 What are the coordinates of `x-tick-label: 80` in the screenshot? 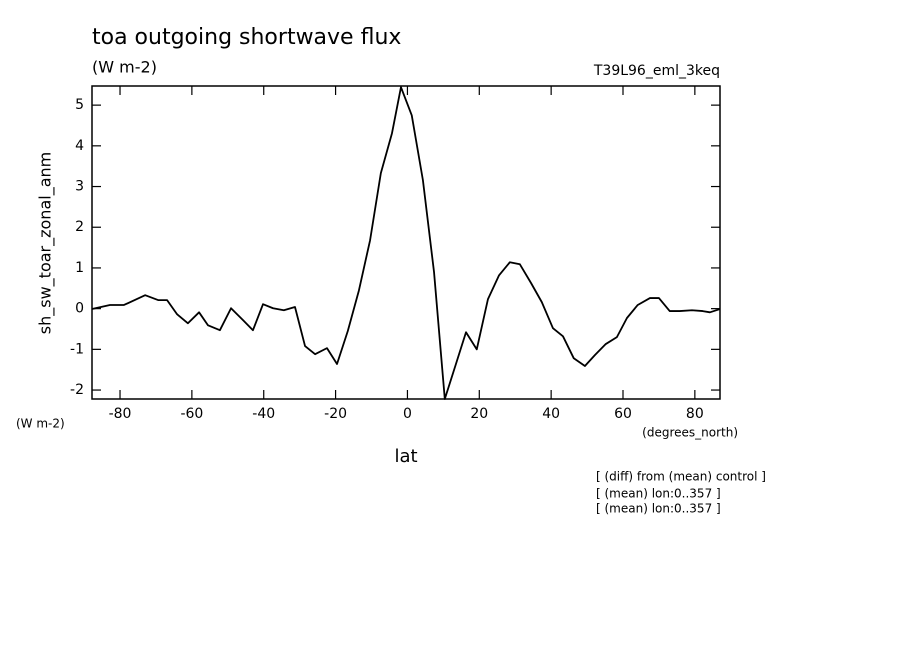 It's located at (695, 414).